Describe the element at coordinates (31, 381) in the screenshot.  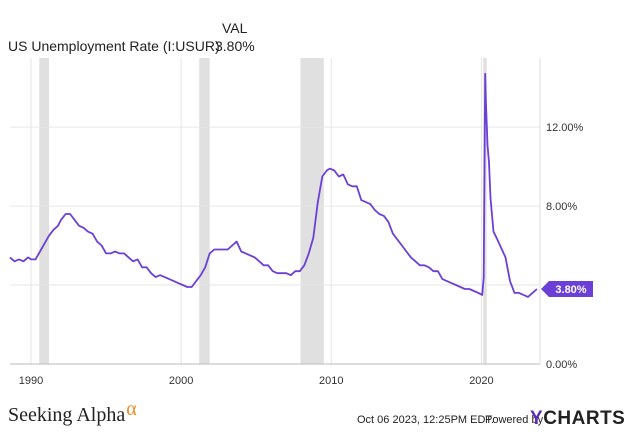
I see `x-tick-label: 1990` at that location.